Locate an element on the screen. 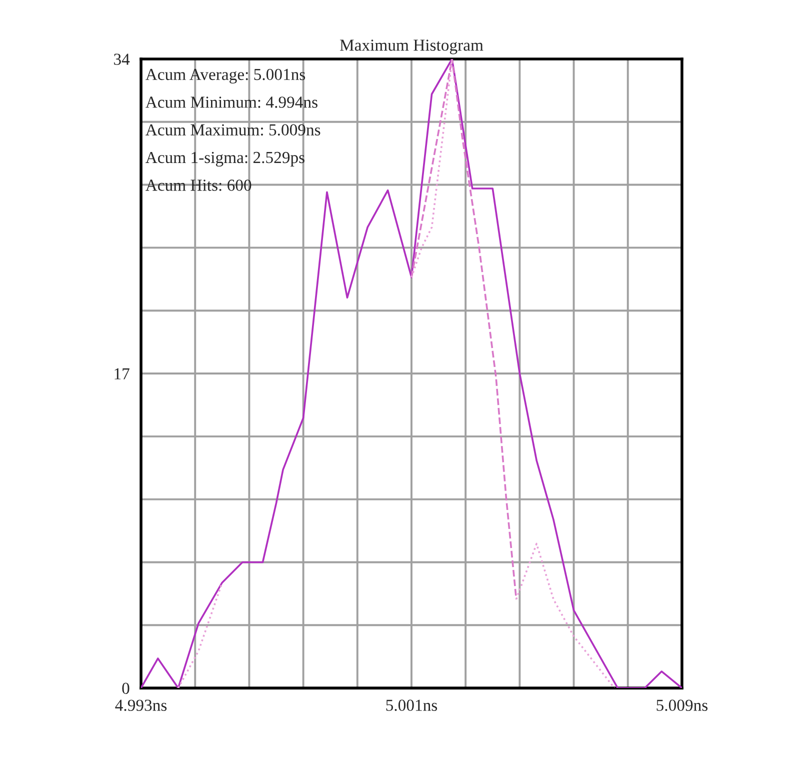  line-series is located at coordinates (464, 329).